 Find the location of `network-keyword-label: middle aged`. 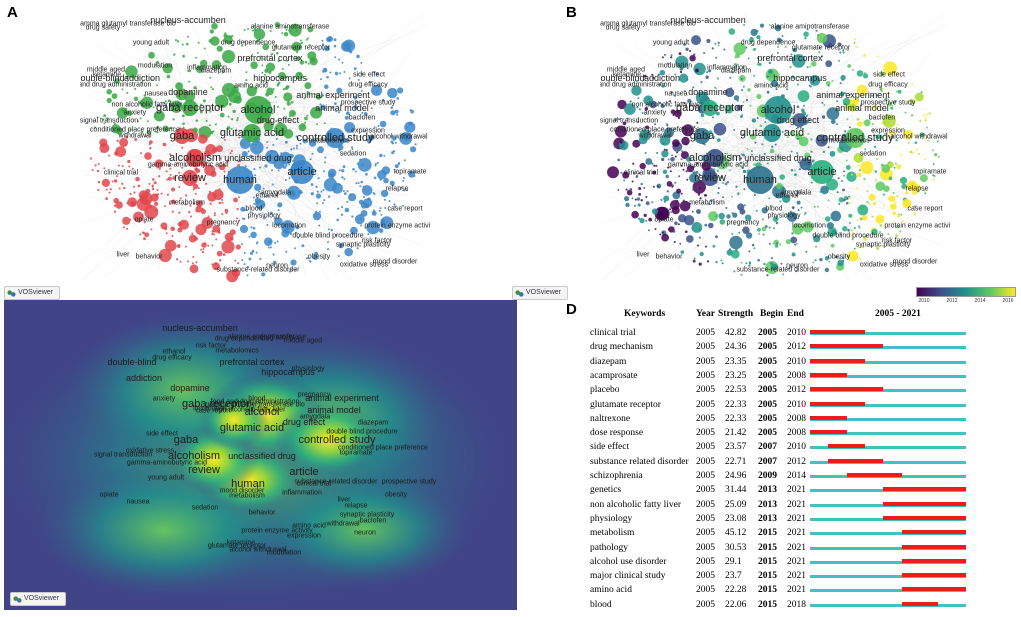

network-keyword-label: middle aged is located at coordinates (626, 70).